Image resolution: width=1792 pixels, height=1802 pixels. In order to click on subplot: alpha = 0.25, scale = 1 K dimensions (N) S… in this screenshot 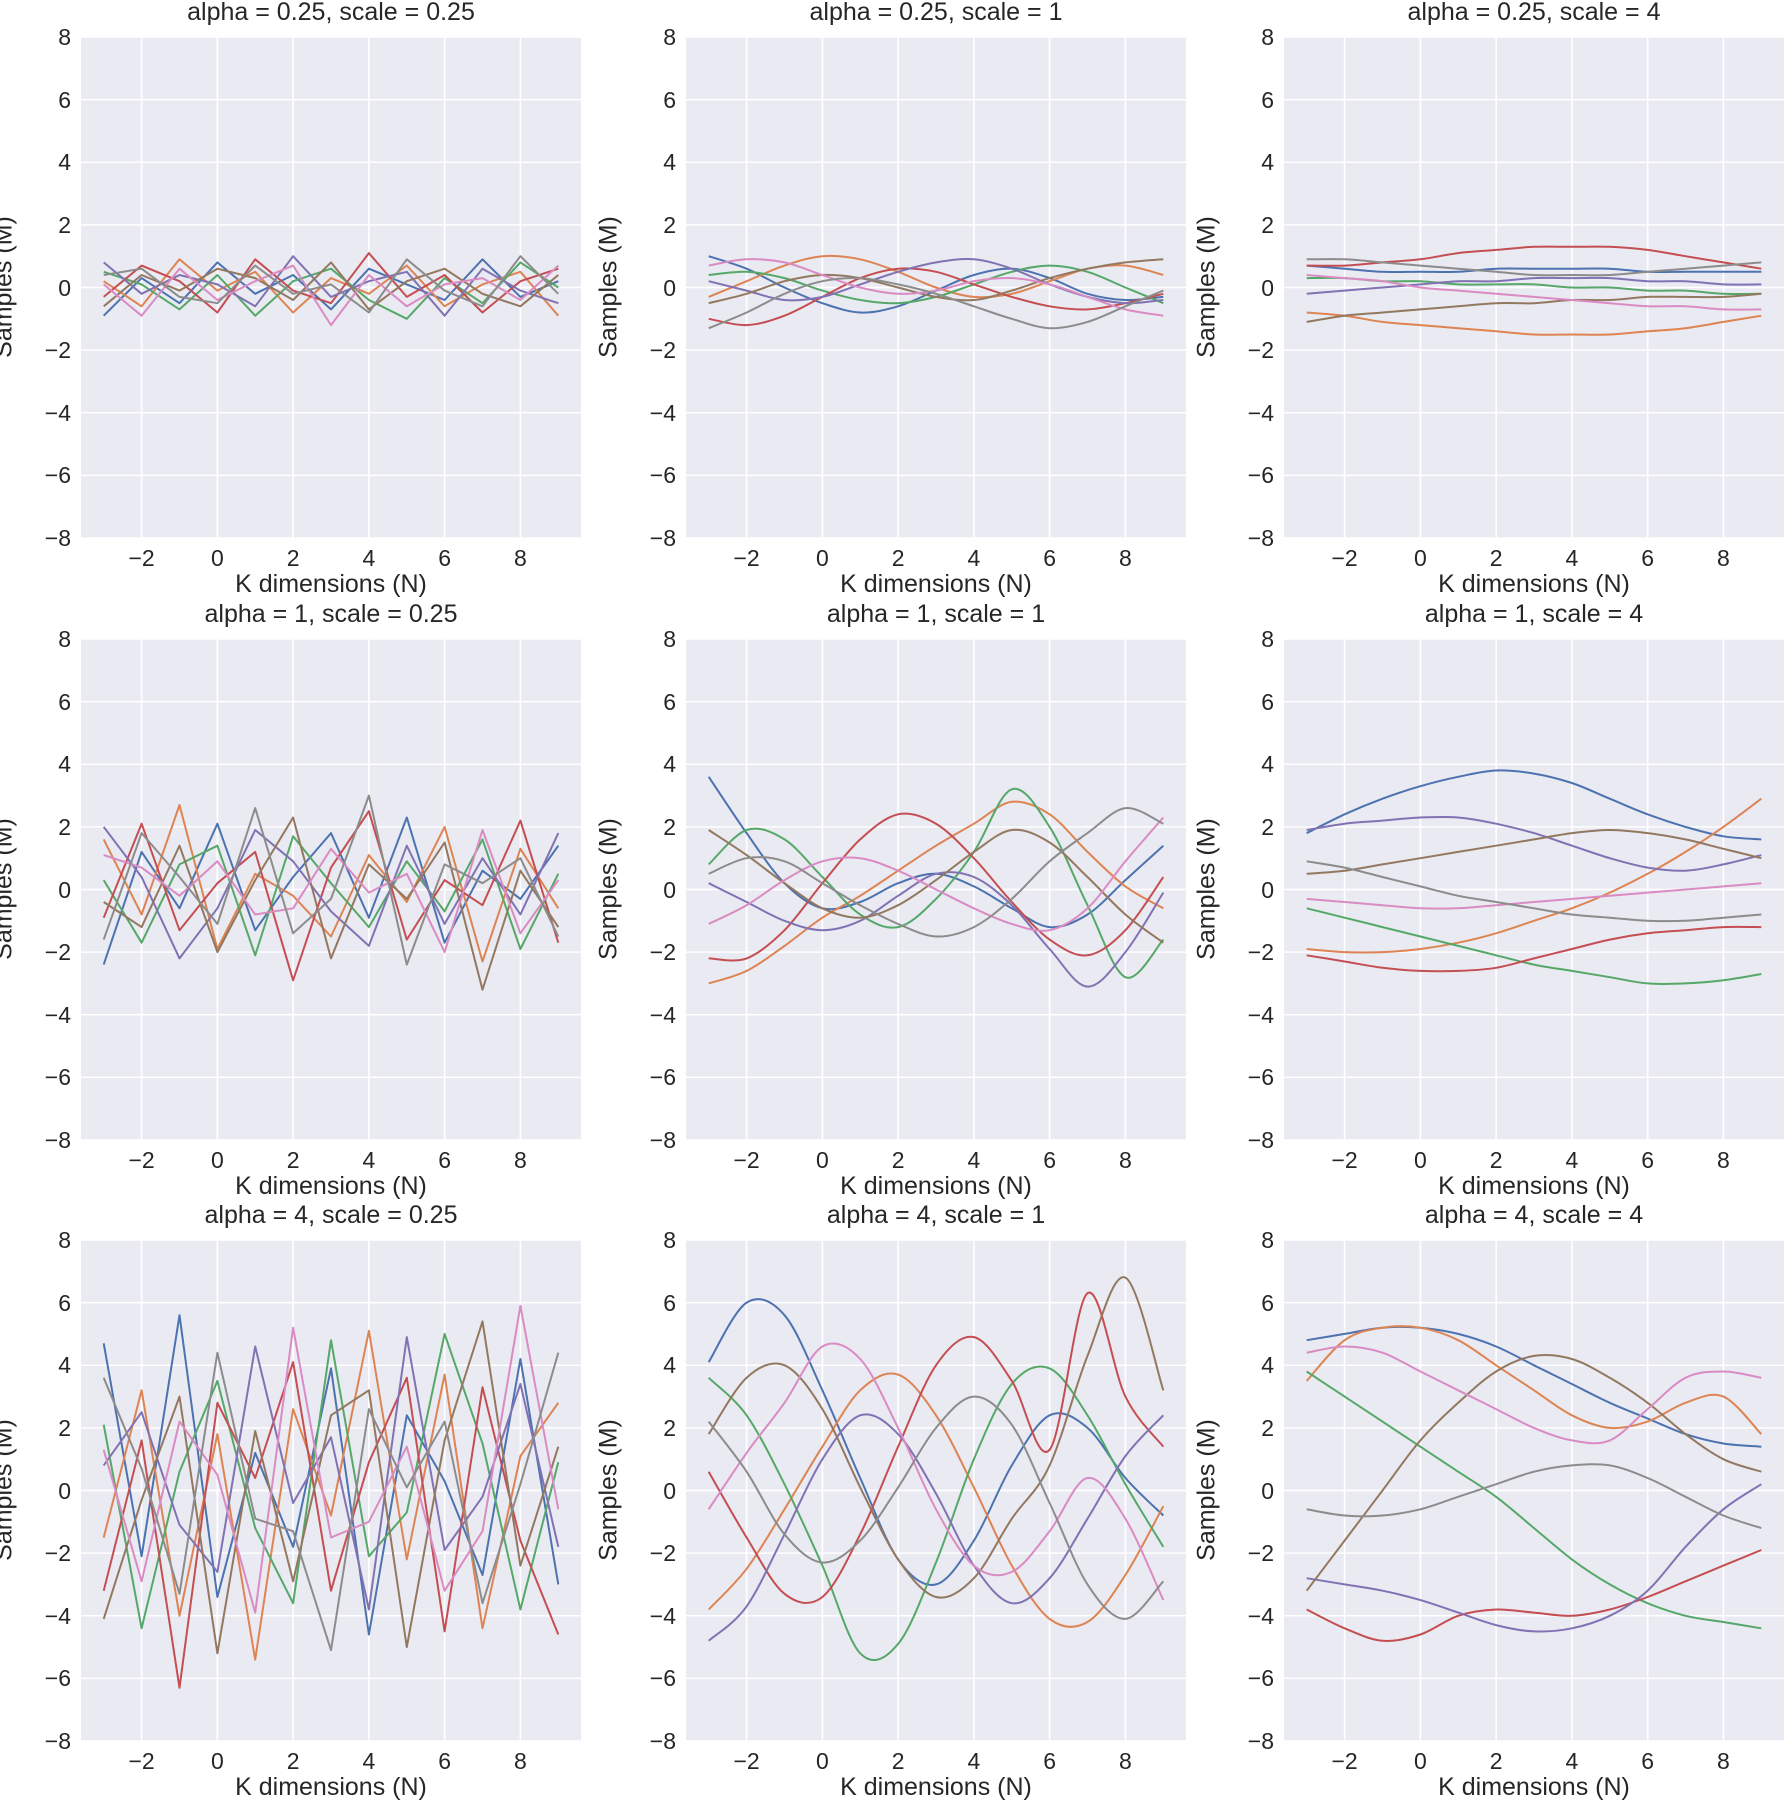, I will do `click(890, 299)`.